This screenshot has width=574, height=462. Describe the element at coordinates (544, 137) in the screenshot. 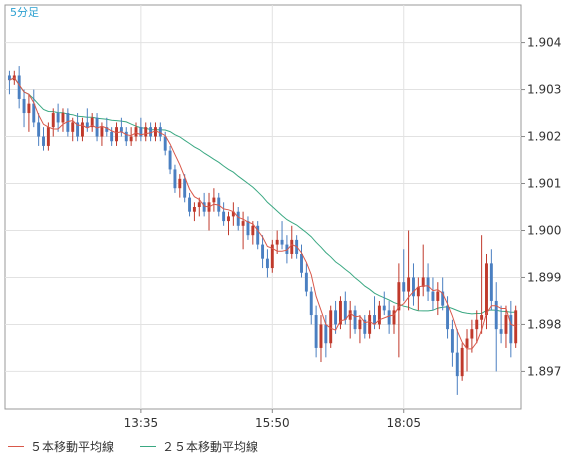

I see `y-tick-label: 1.902` at that location.